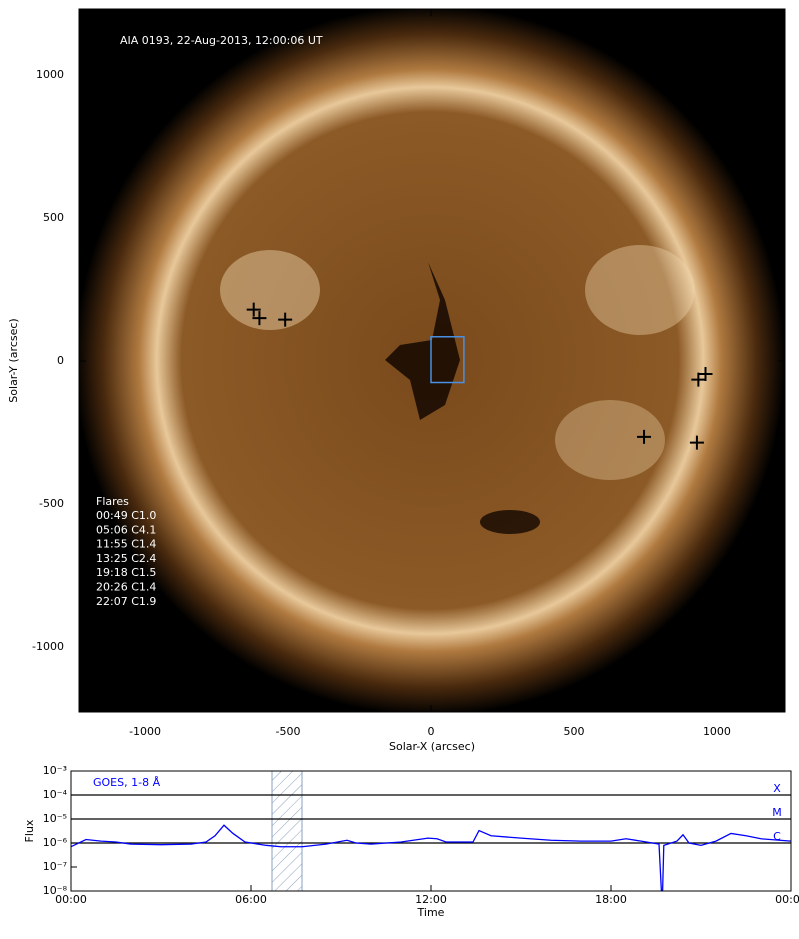 The width and height of the screenshot is (799, 939). Describe the element at coordinates (55, 794) in the screenshot. I see `y-tick-label: 10⁻⁴` at that location.